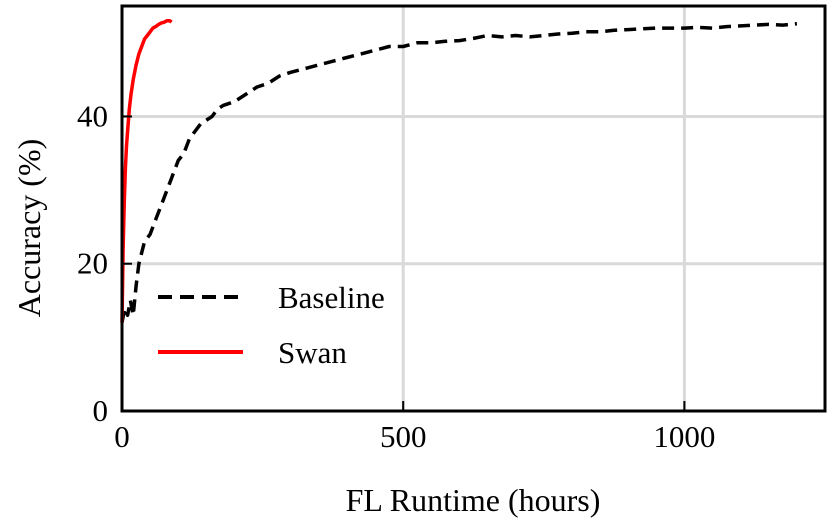 The width and height of the screenshot is (830, 532). What do you see at coordinates (146, 170) in the screenshot?
I see `series-line-swan` at bounding box center [146, 170].